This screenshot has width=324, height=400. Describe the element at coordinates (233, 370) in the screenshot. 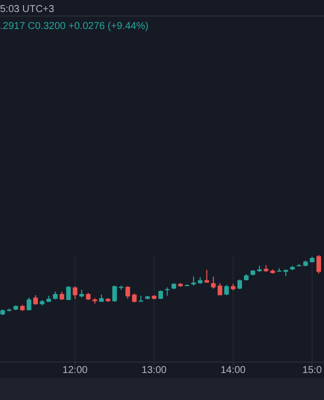

I see `x-tick-label: 14:00` at that location.